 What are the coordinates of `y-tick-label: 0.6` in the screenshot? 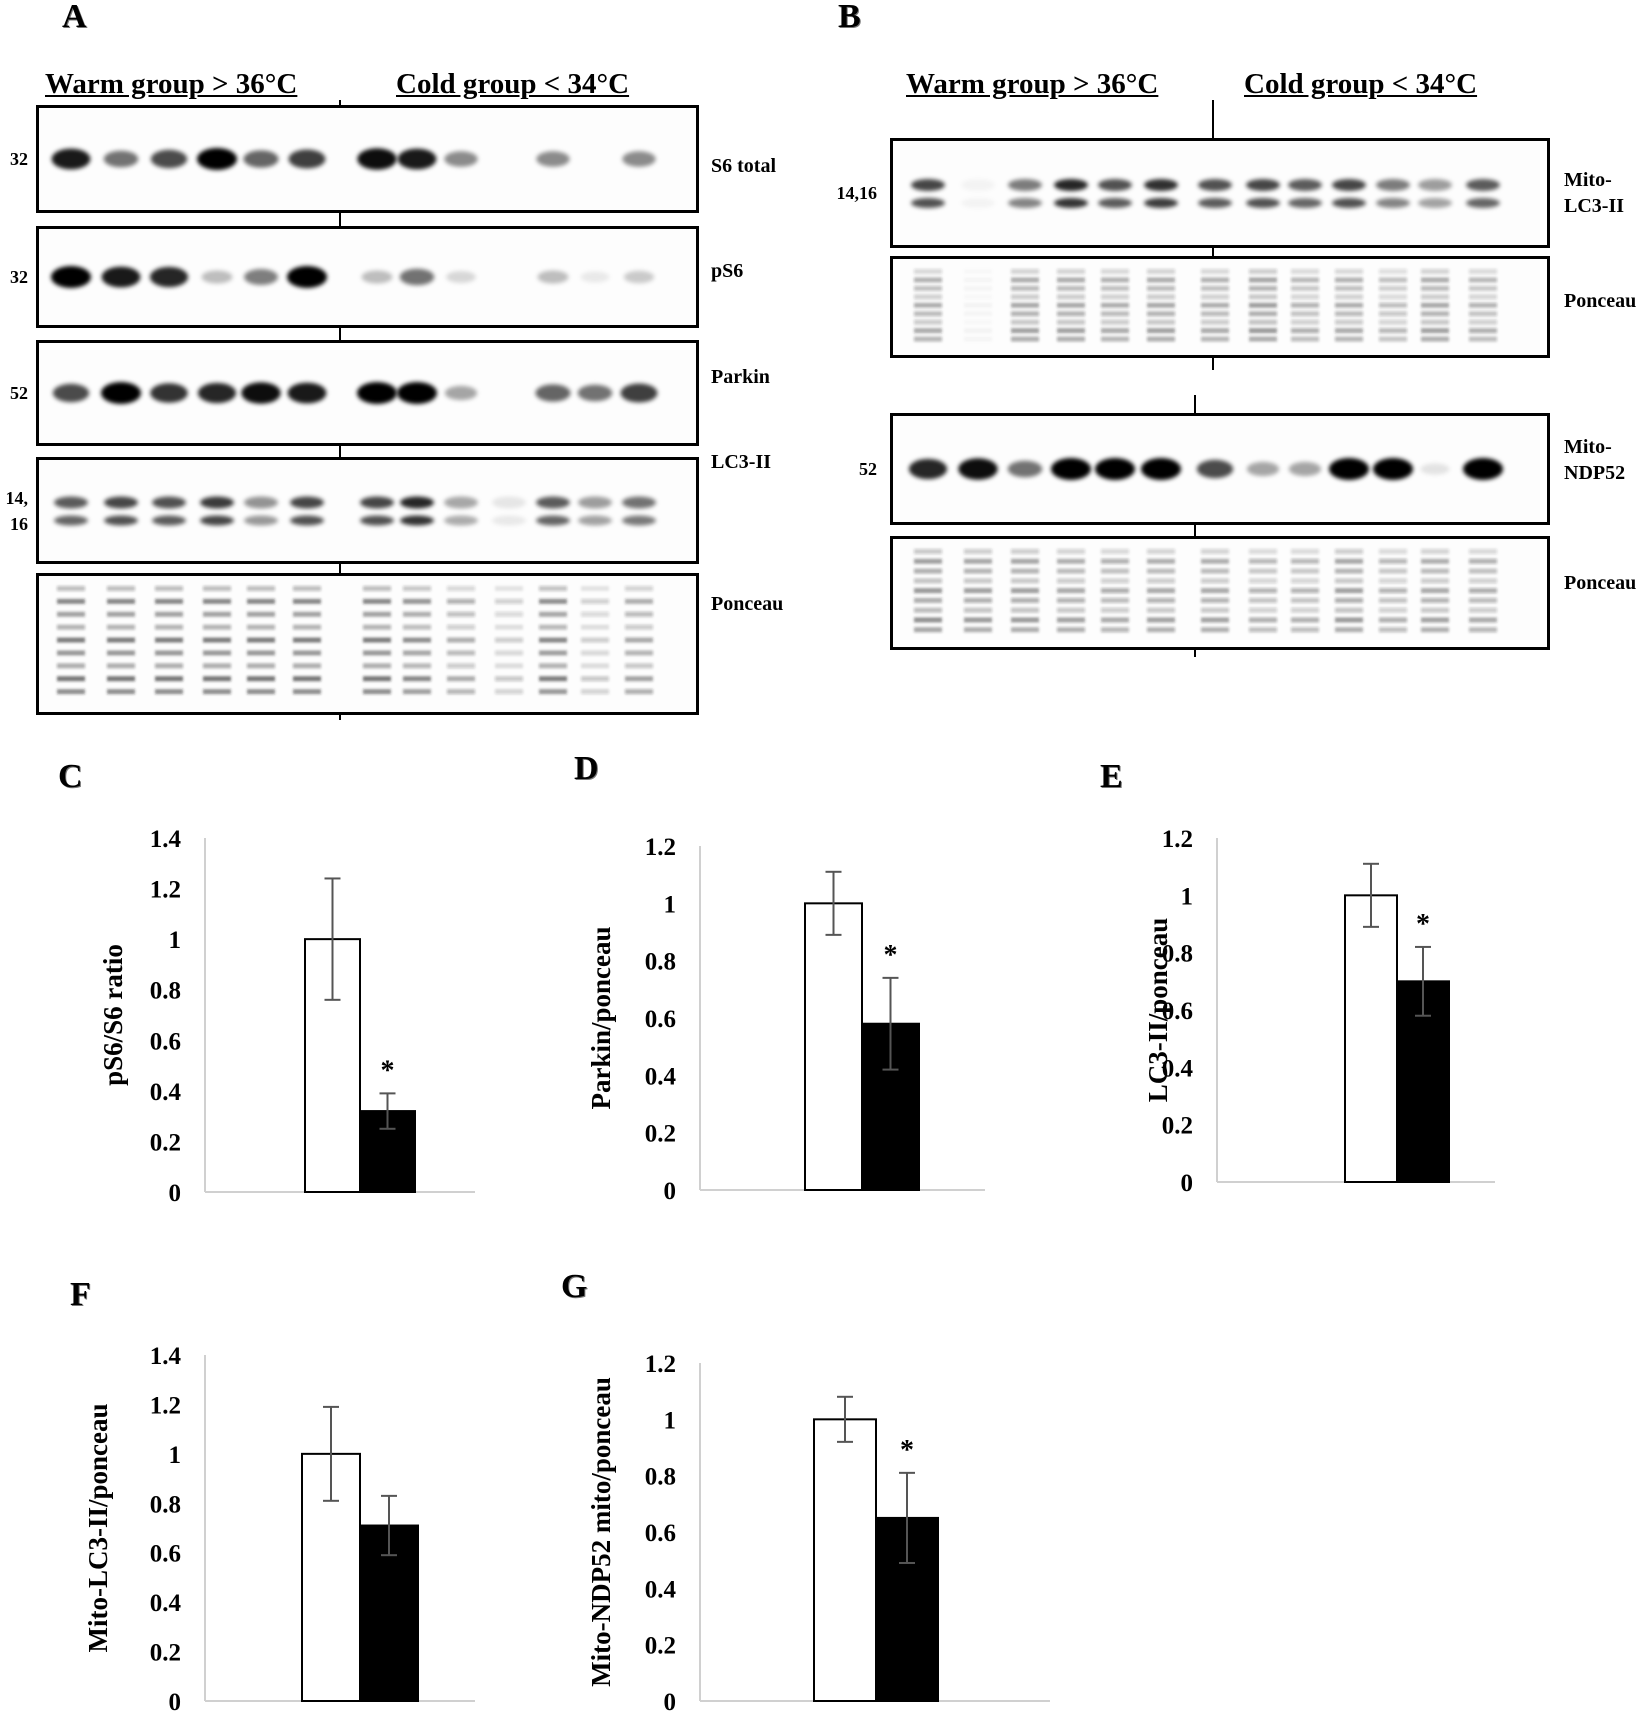 It's located at (660, 1533).